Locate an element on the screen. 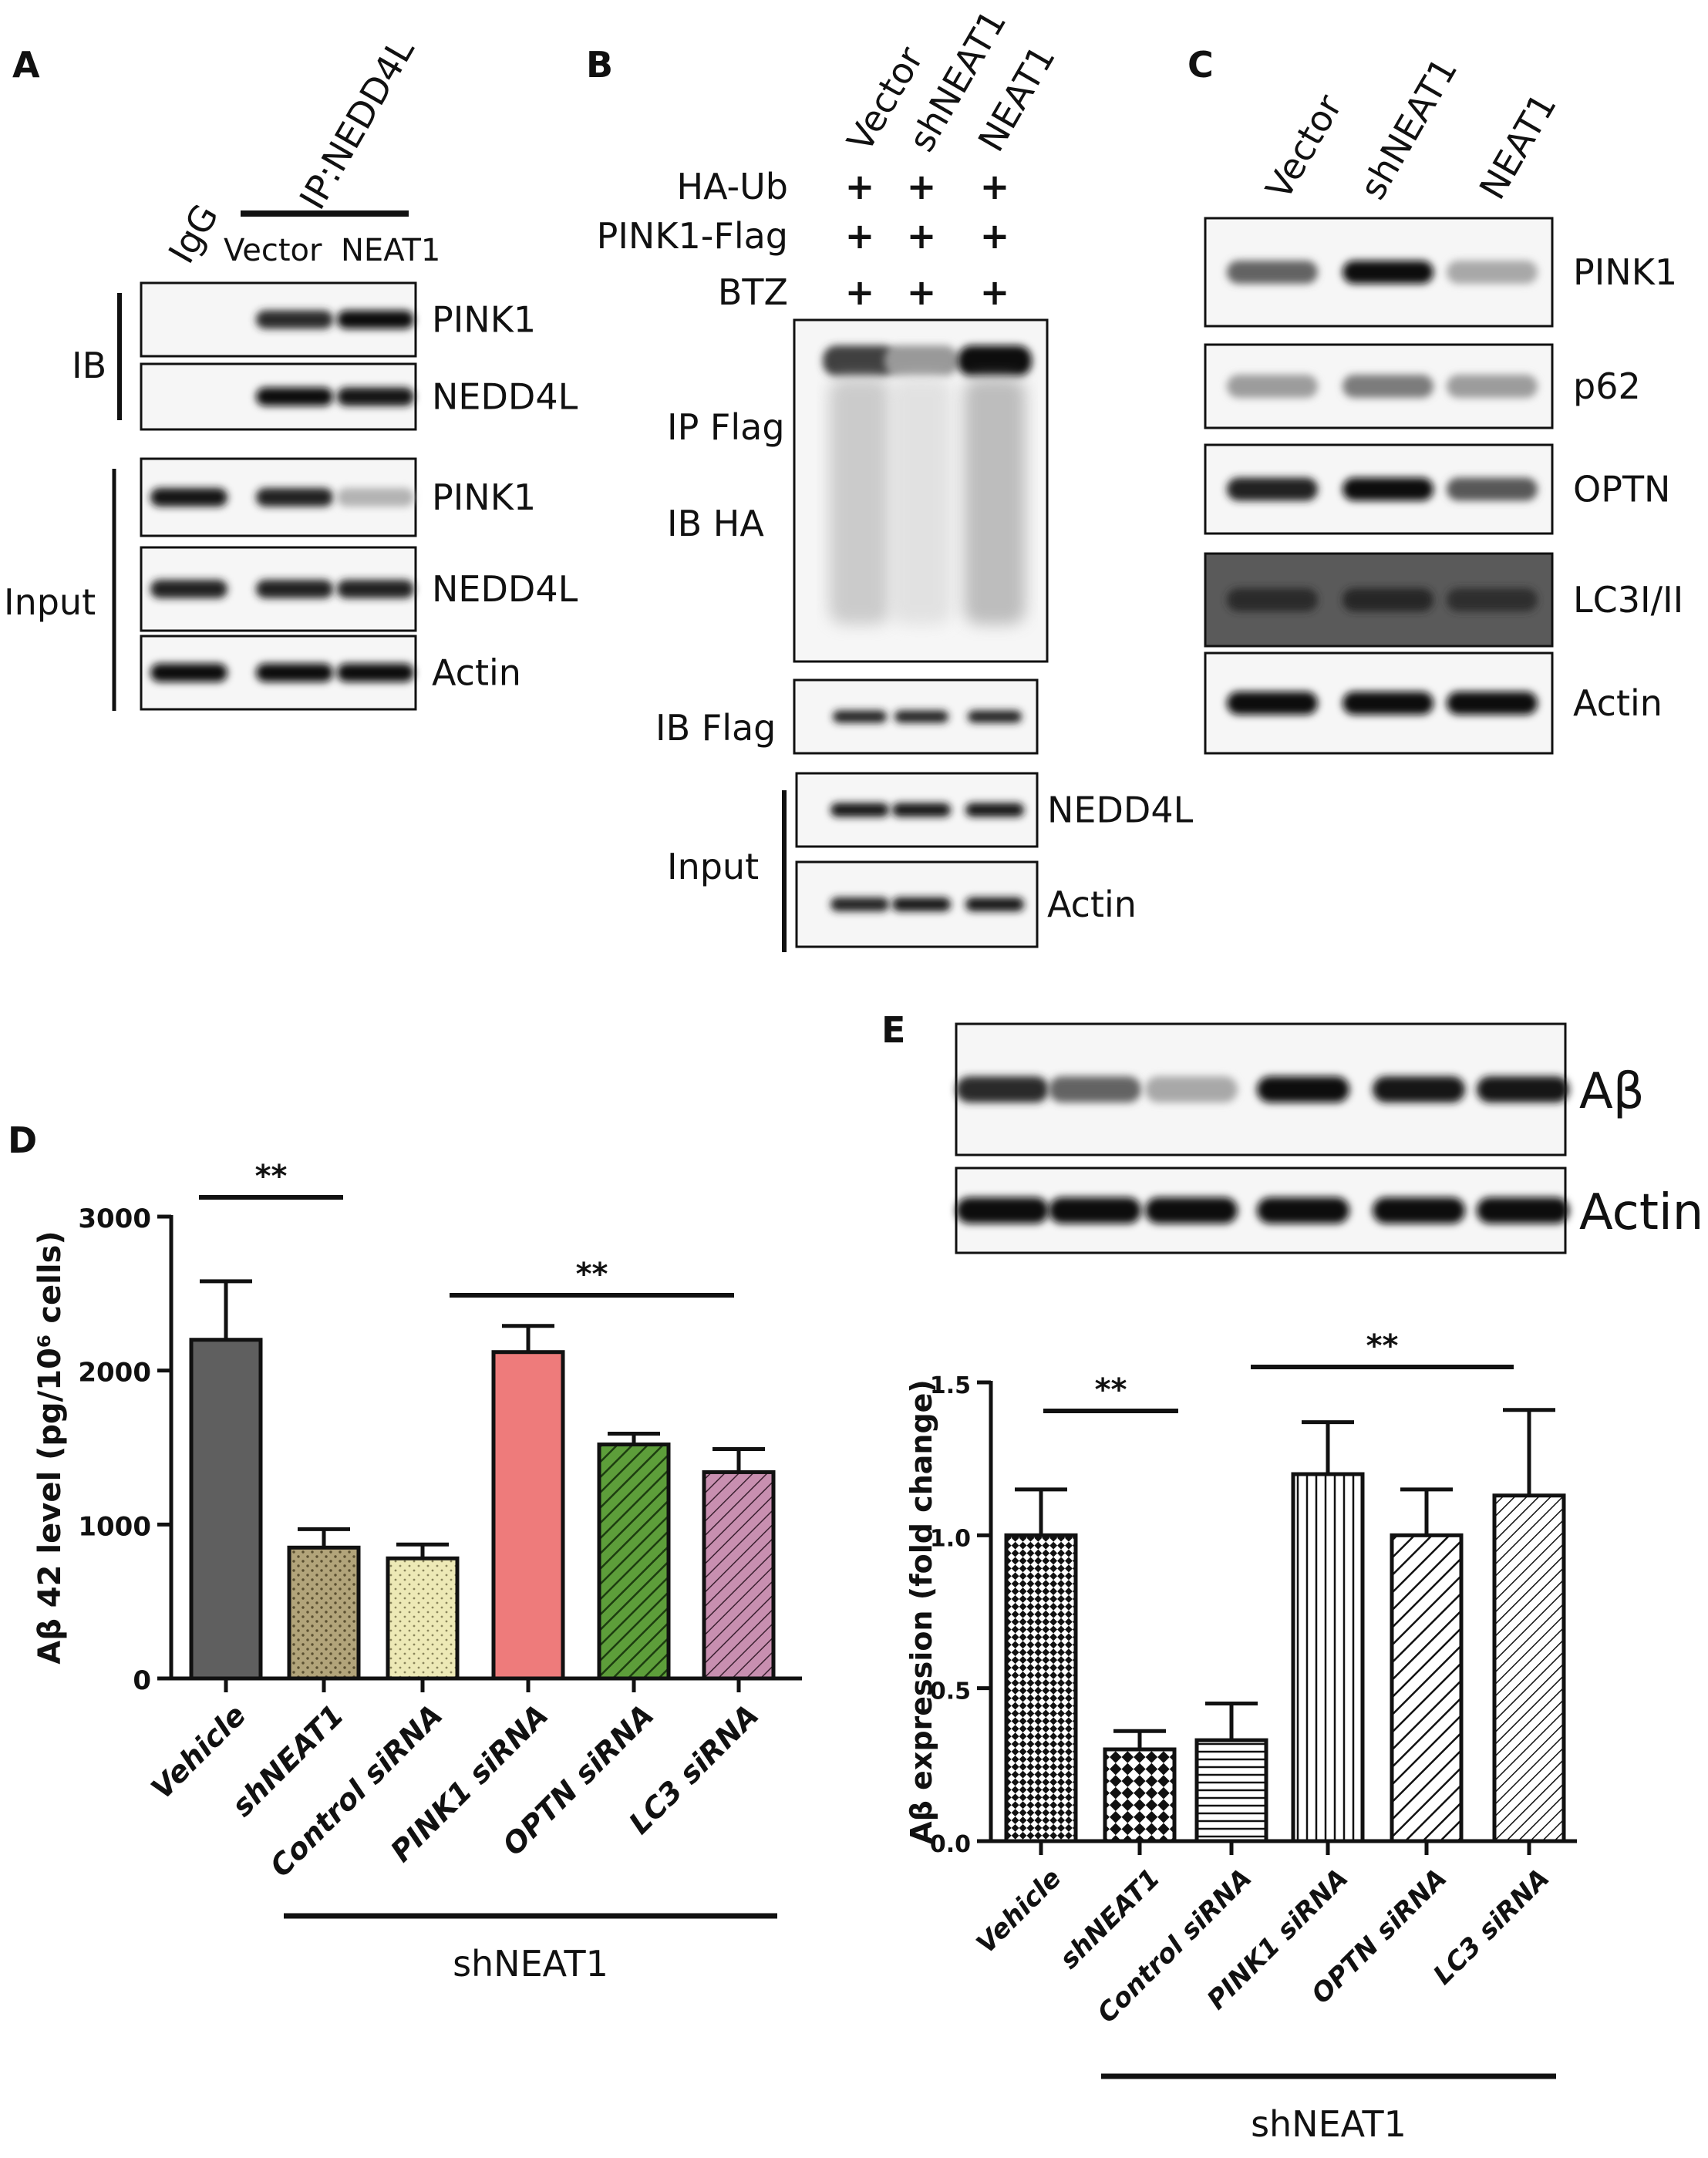 The image size is (1708, 2158). a-row-label-0: PINK1 is located at coordinates (484, 320).